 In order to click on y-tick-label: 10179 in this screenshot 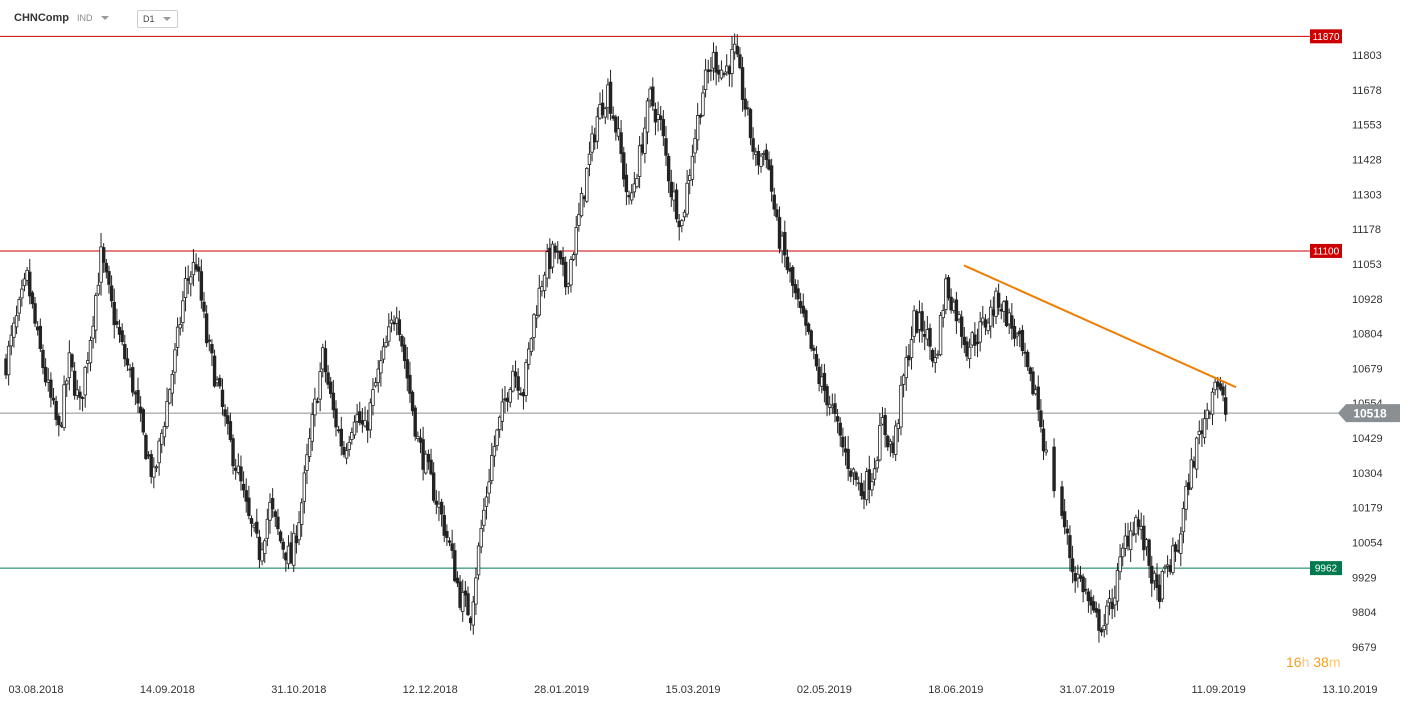, I will do `click(1367, 509)`.